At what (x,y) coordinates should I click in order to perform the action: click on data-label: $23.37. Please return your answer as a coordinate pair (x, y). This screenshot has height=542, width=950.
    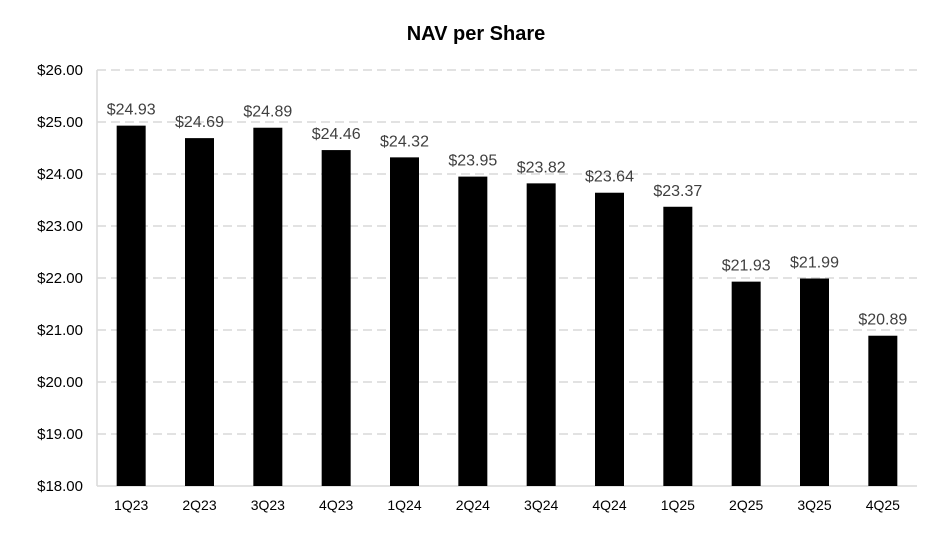
    Looking at the image, I should click on (677, 191).